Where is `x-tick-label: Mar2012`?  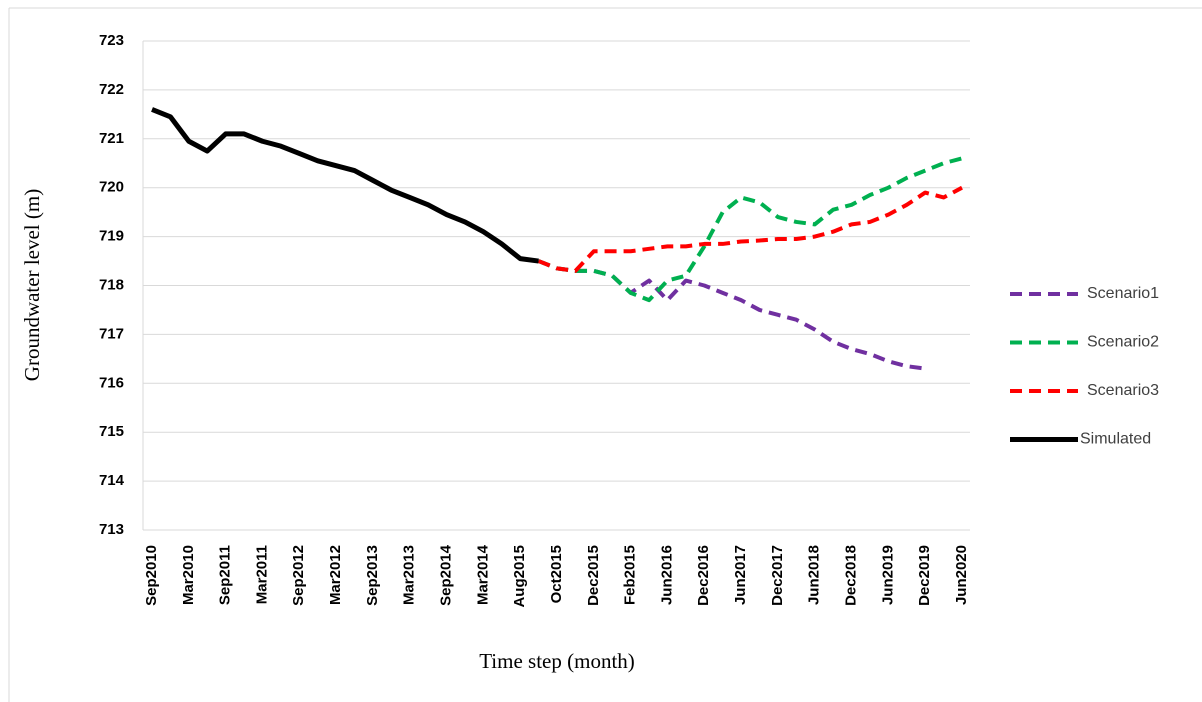
x-tick-label: Mar2012 is located at coordinates (335, 575).